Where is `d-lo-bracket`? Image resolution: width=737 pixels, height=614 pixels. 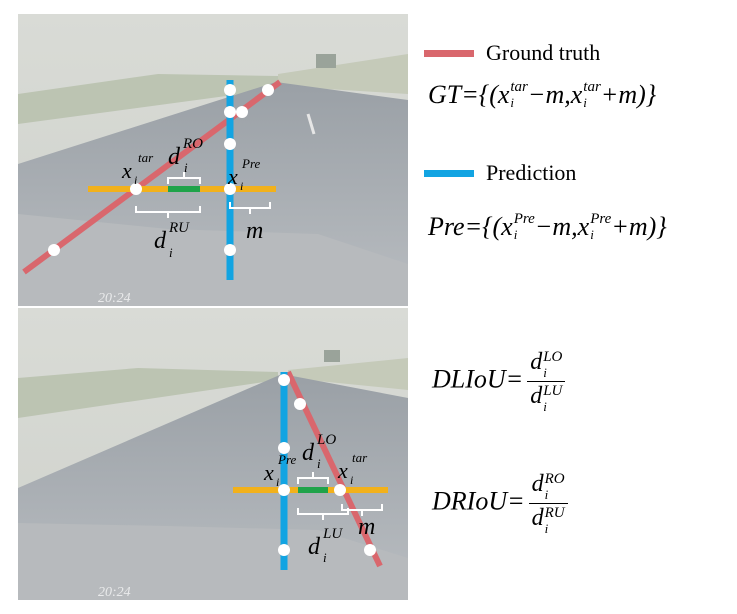 d-lo-bracket is located at coordinates (313, 478).